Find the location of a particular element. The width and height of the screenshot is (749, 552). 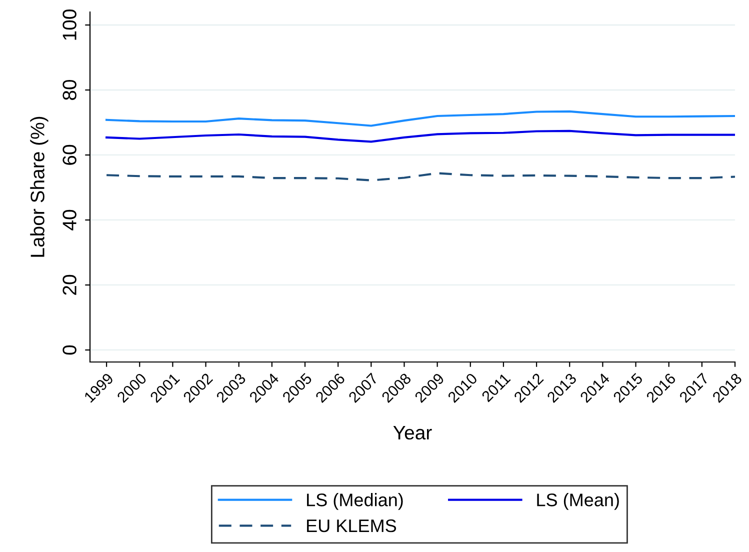

y-tick-label: 0 is located at coordinates (69, 350).